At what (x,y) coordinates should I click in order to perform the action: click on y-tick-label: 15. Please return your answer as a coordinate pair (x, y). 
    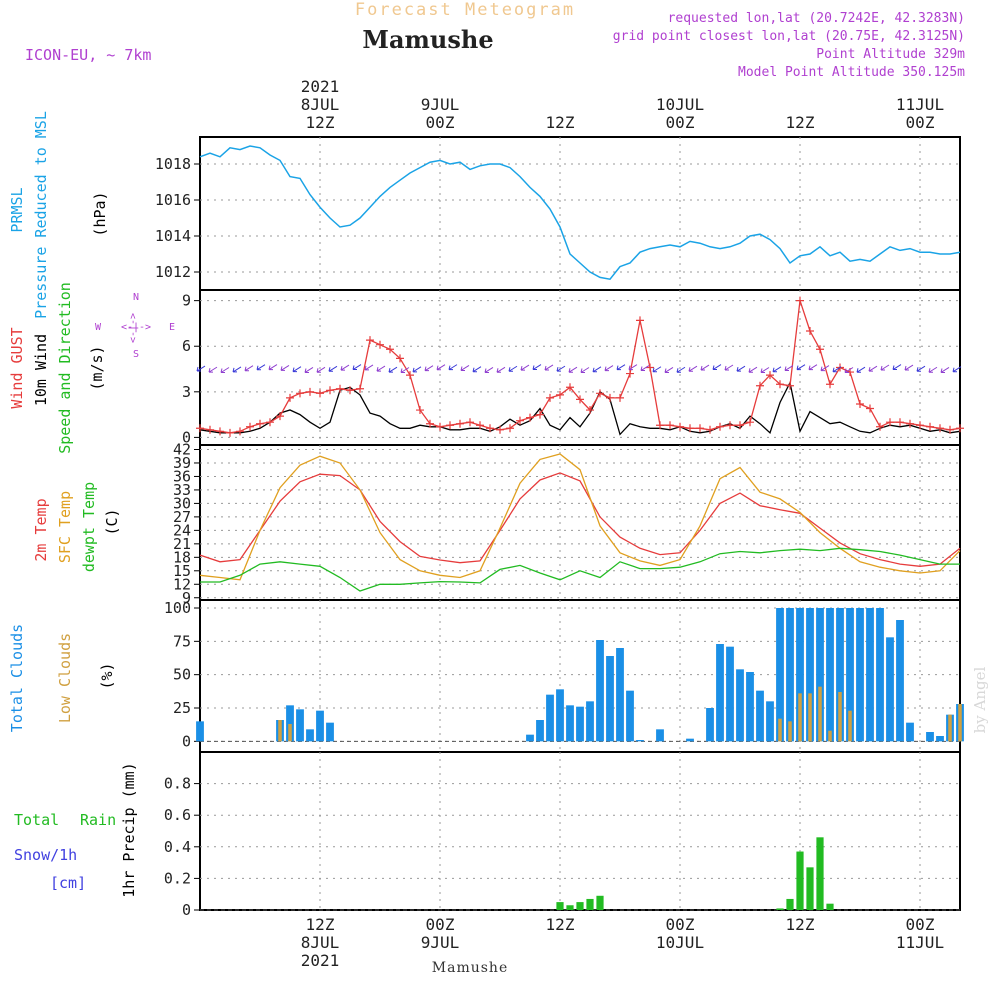
    Looking at the image, I should click on (182, 571).